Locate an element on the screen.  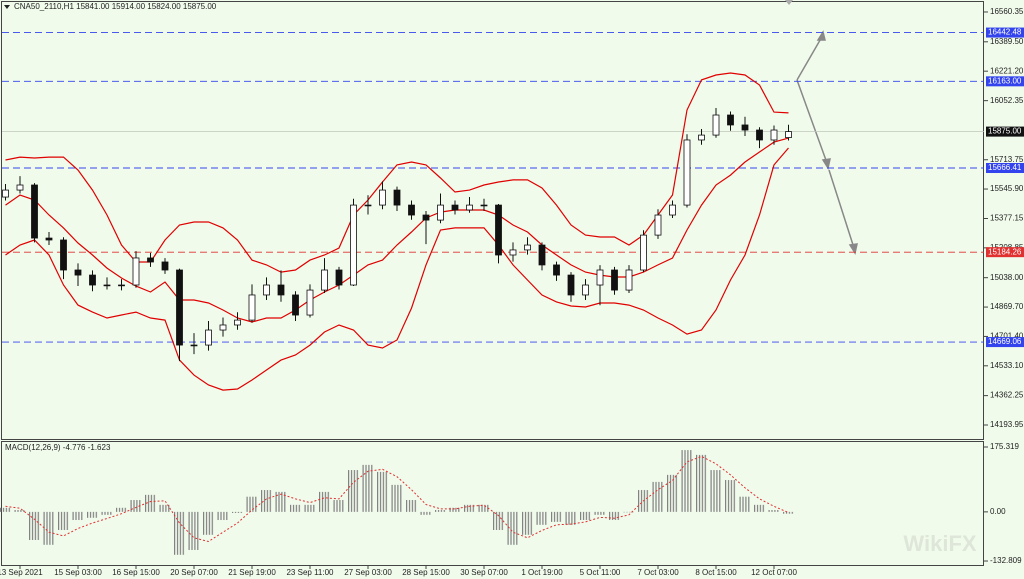
x-tick-label: 1 Oct 19:00 is located at coordinates (542, 572).